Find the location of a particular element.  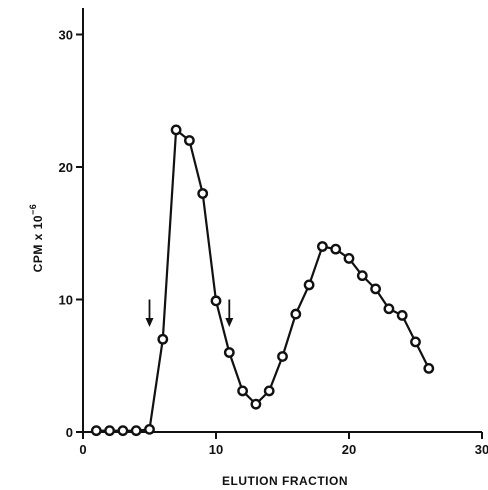

y-tick-label: 10 is located at coordinates (66, 300).